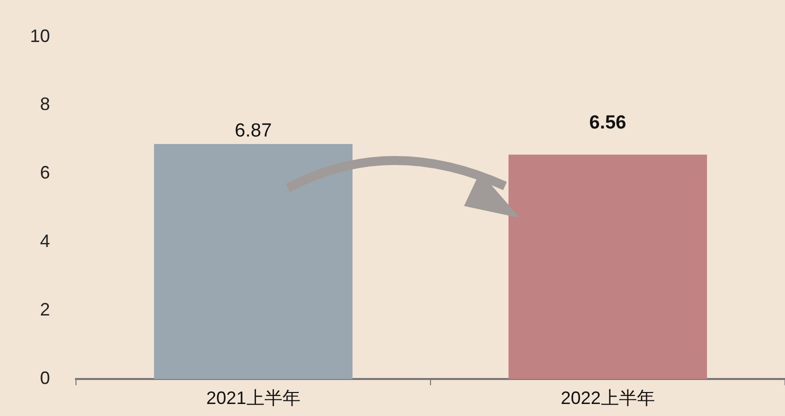 This screenshot has width=785, height=416. I want to click on x-tick-label: 2021上半年, so click(253, 398).